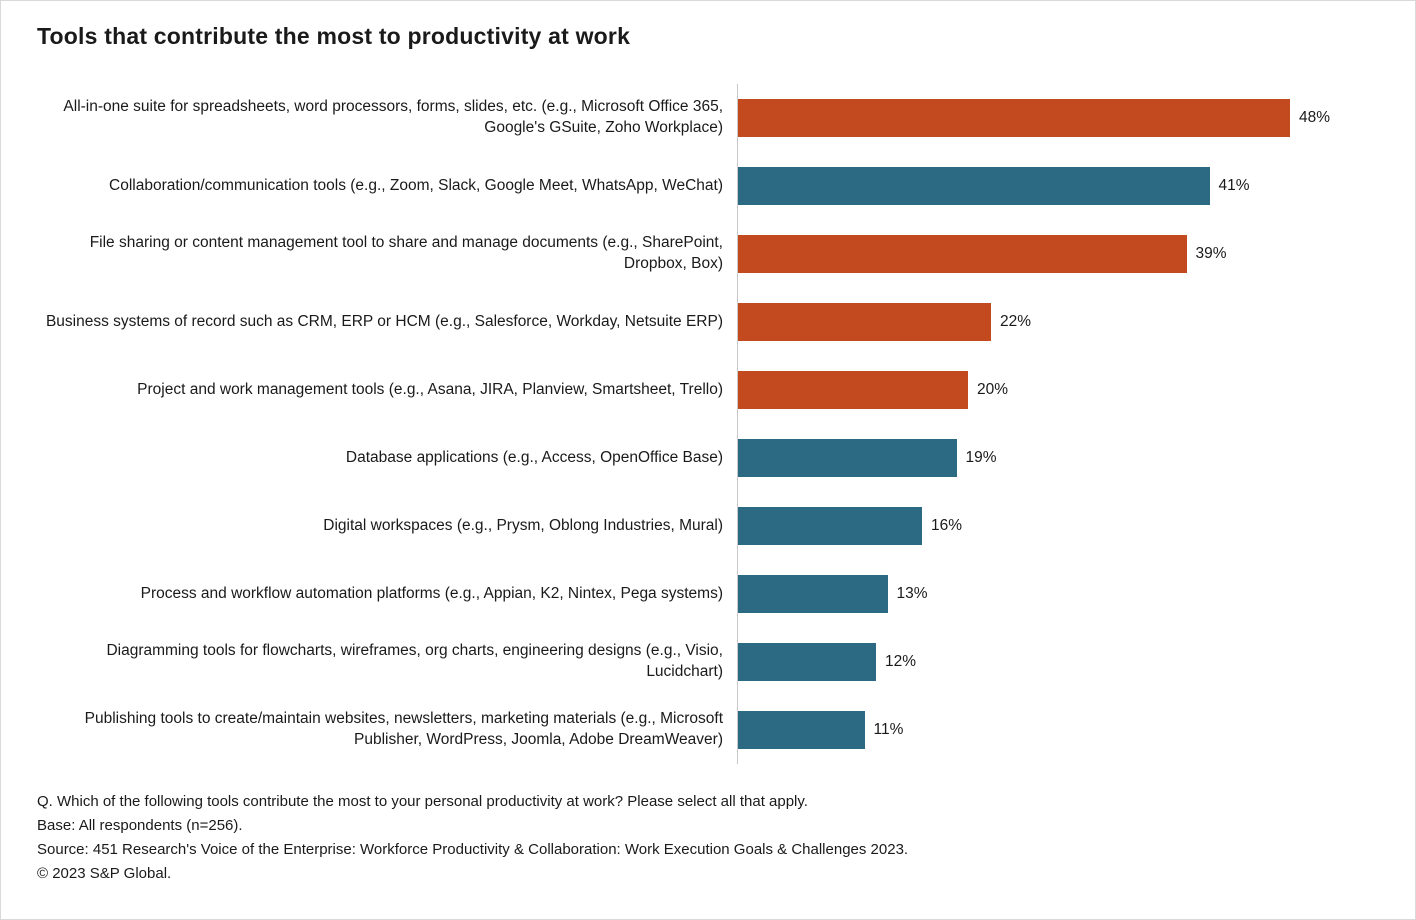 Image resolution: width=1416 pixels, height=920 pixels. I want to click on bar-value: 19%, so click(981, 457).